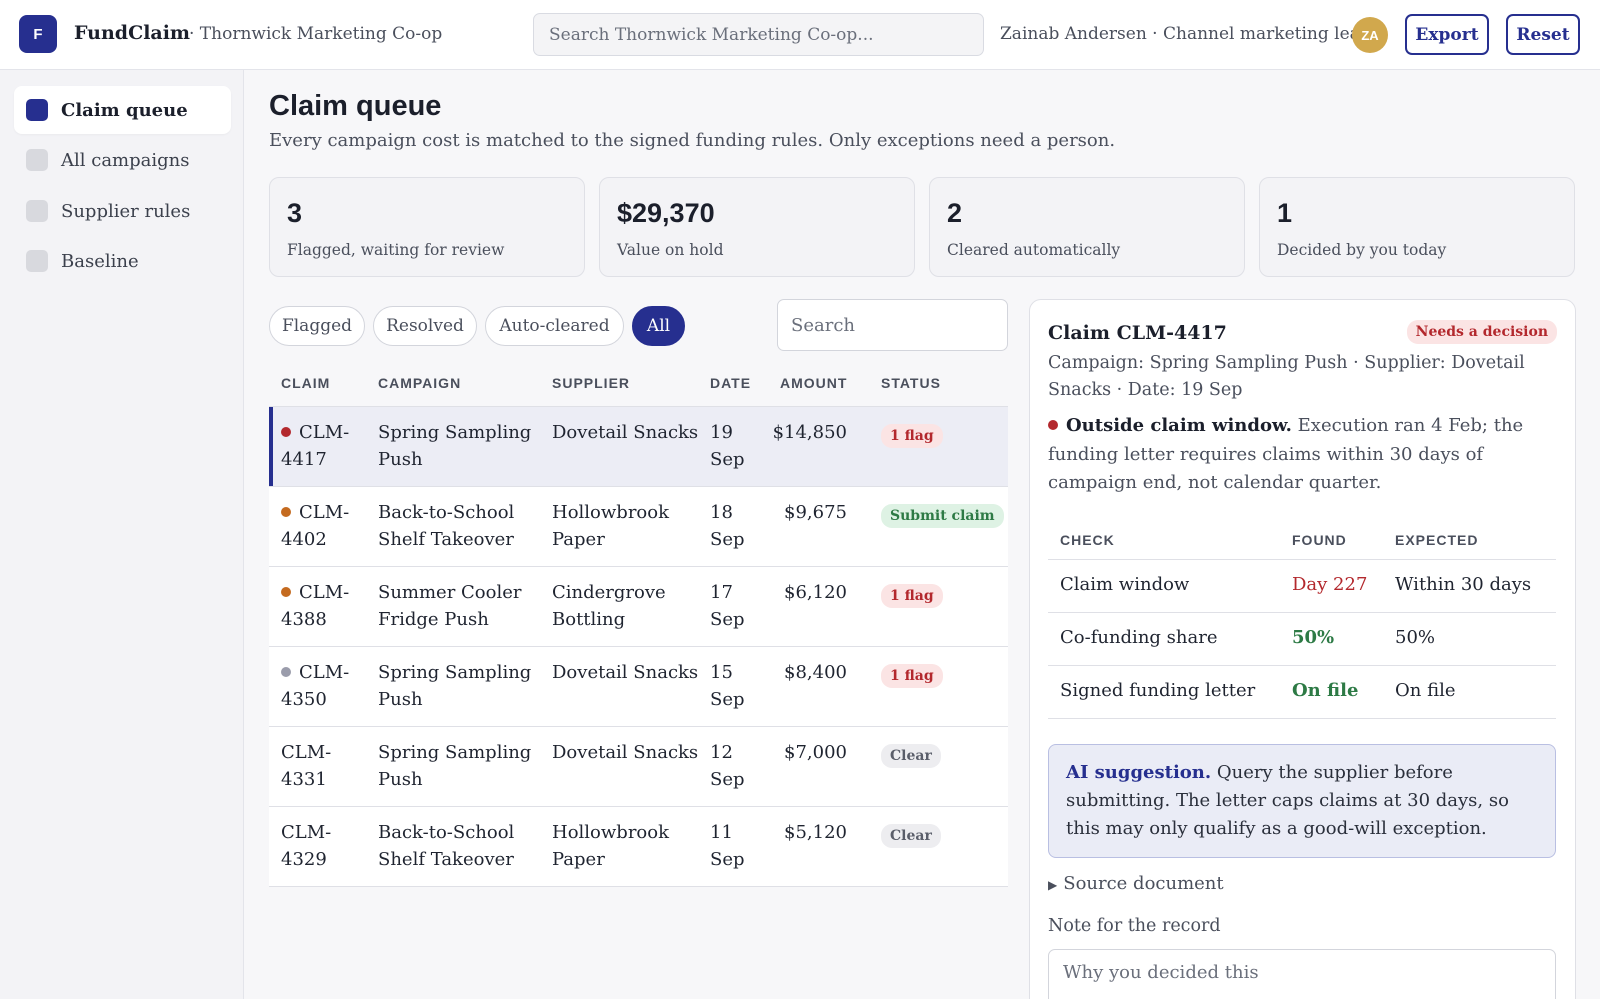 The width and height of the screenshot is (1600, 999). I want to click on column-header-date: DATE, so click(731, 383).